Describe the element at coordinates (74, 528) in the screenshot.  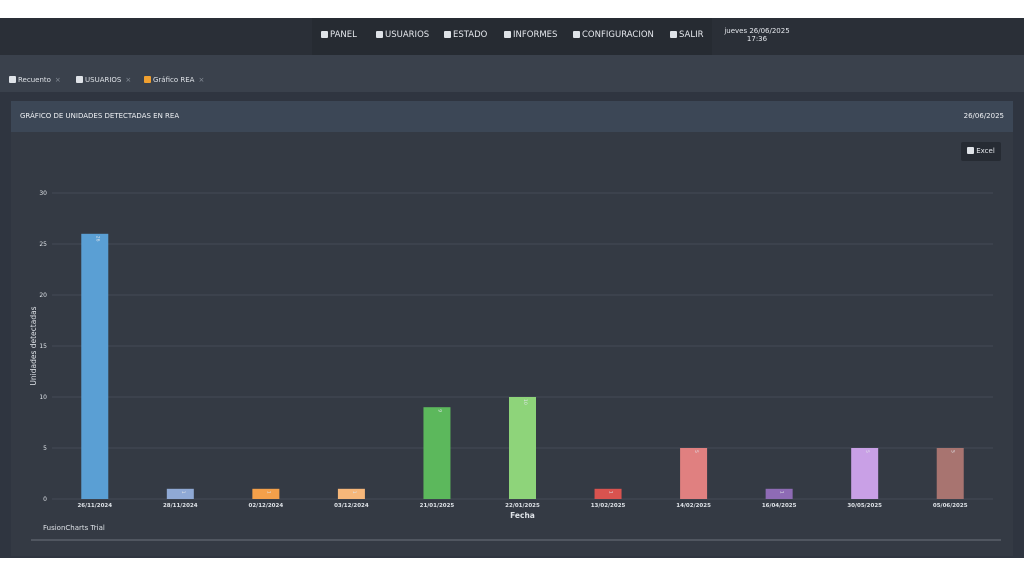
I see `watermark: FusionCharts Trial` at that location.